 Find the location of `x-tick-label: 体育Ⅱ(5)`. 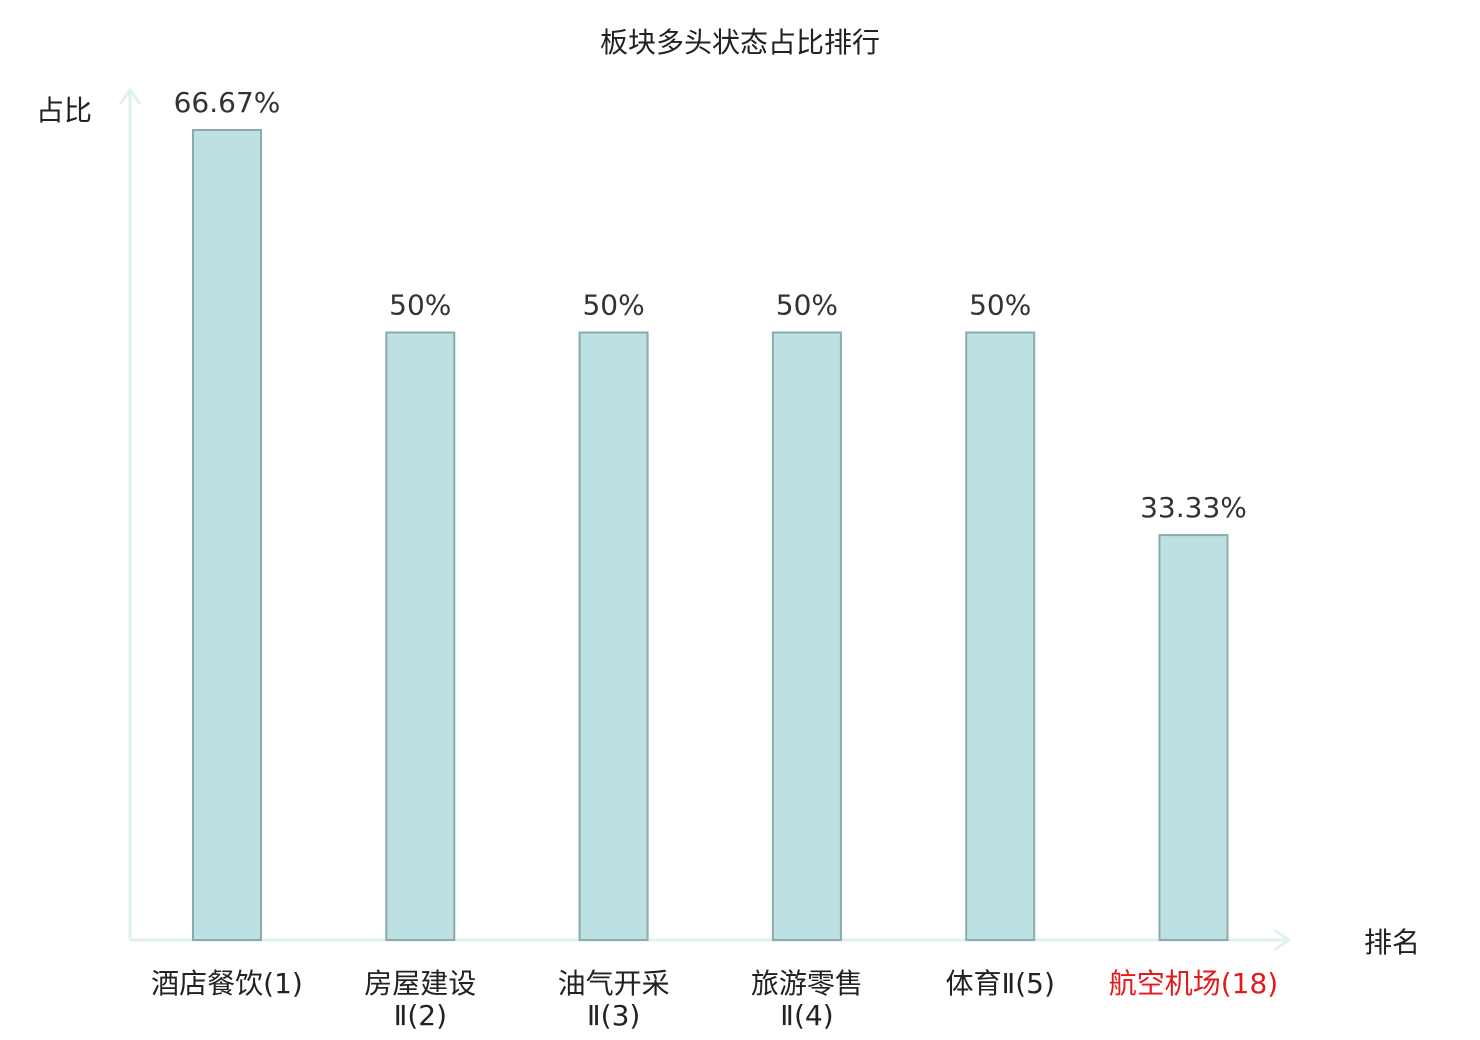

x-tick-label: 体育Ⅱ(5) is located at coordinates (999, 983).